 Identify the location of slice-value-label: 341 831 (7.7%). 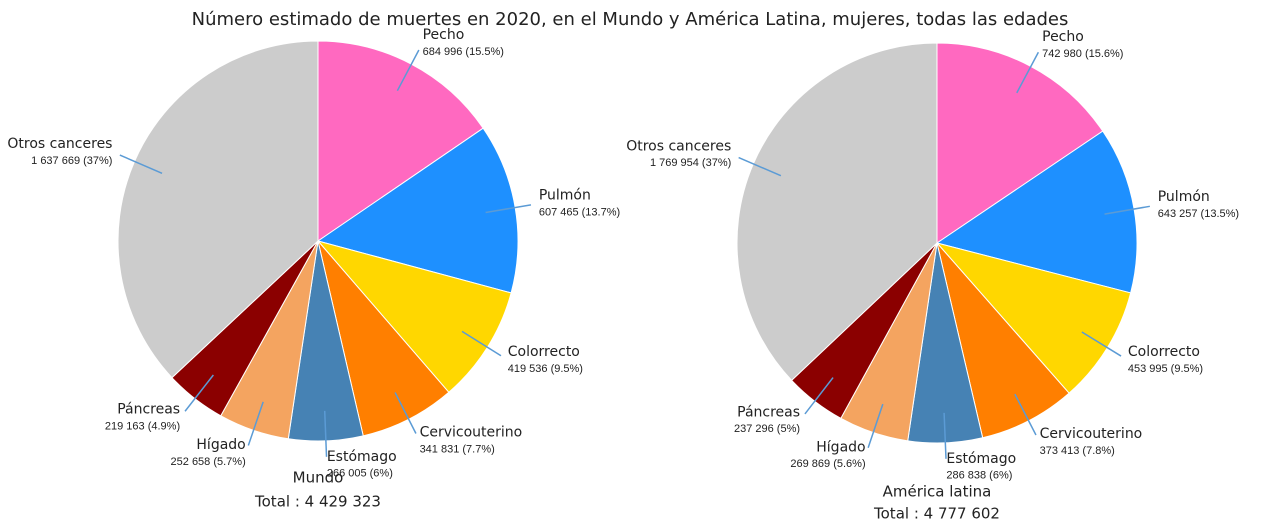
(457, 450).